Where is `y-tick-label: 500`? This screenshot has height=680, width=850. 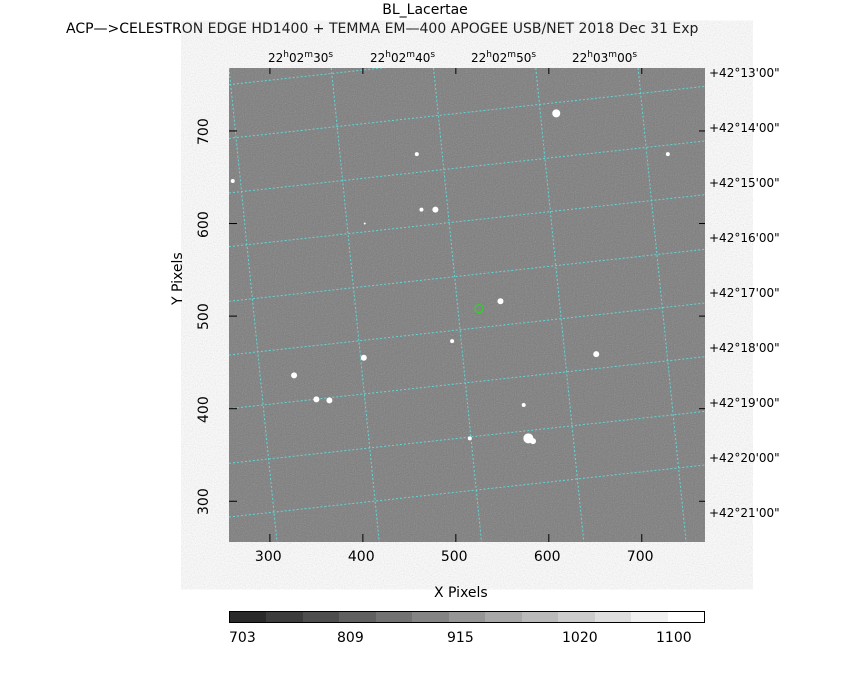 y-tick-label: 500 is located at coordinates (204, 317).